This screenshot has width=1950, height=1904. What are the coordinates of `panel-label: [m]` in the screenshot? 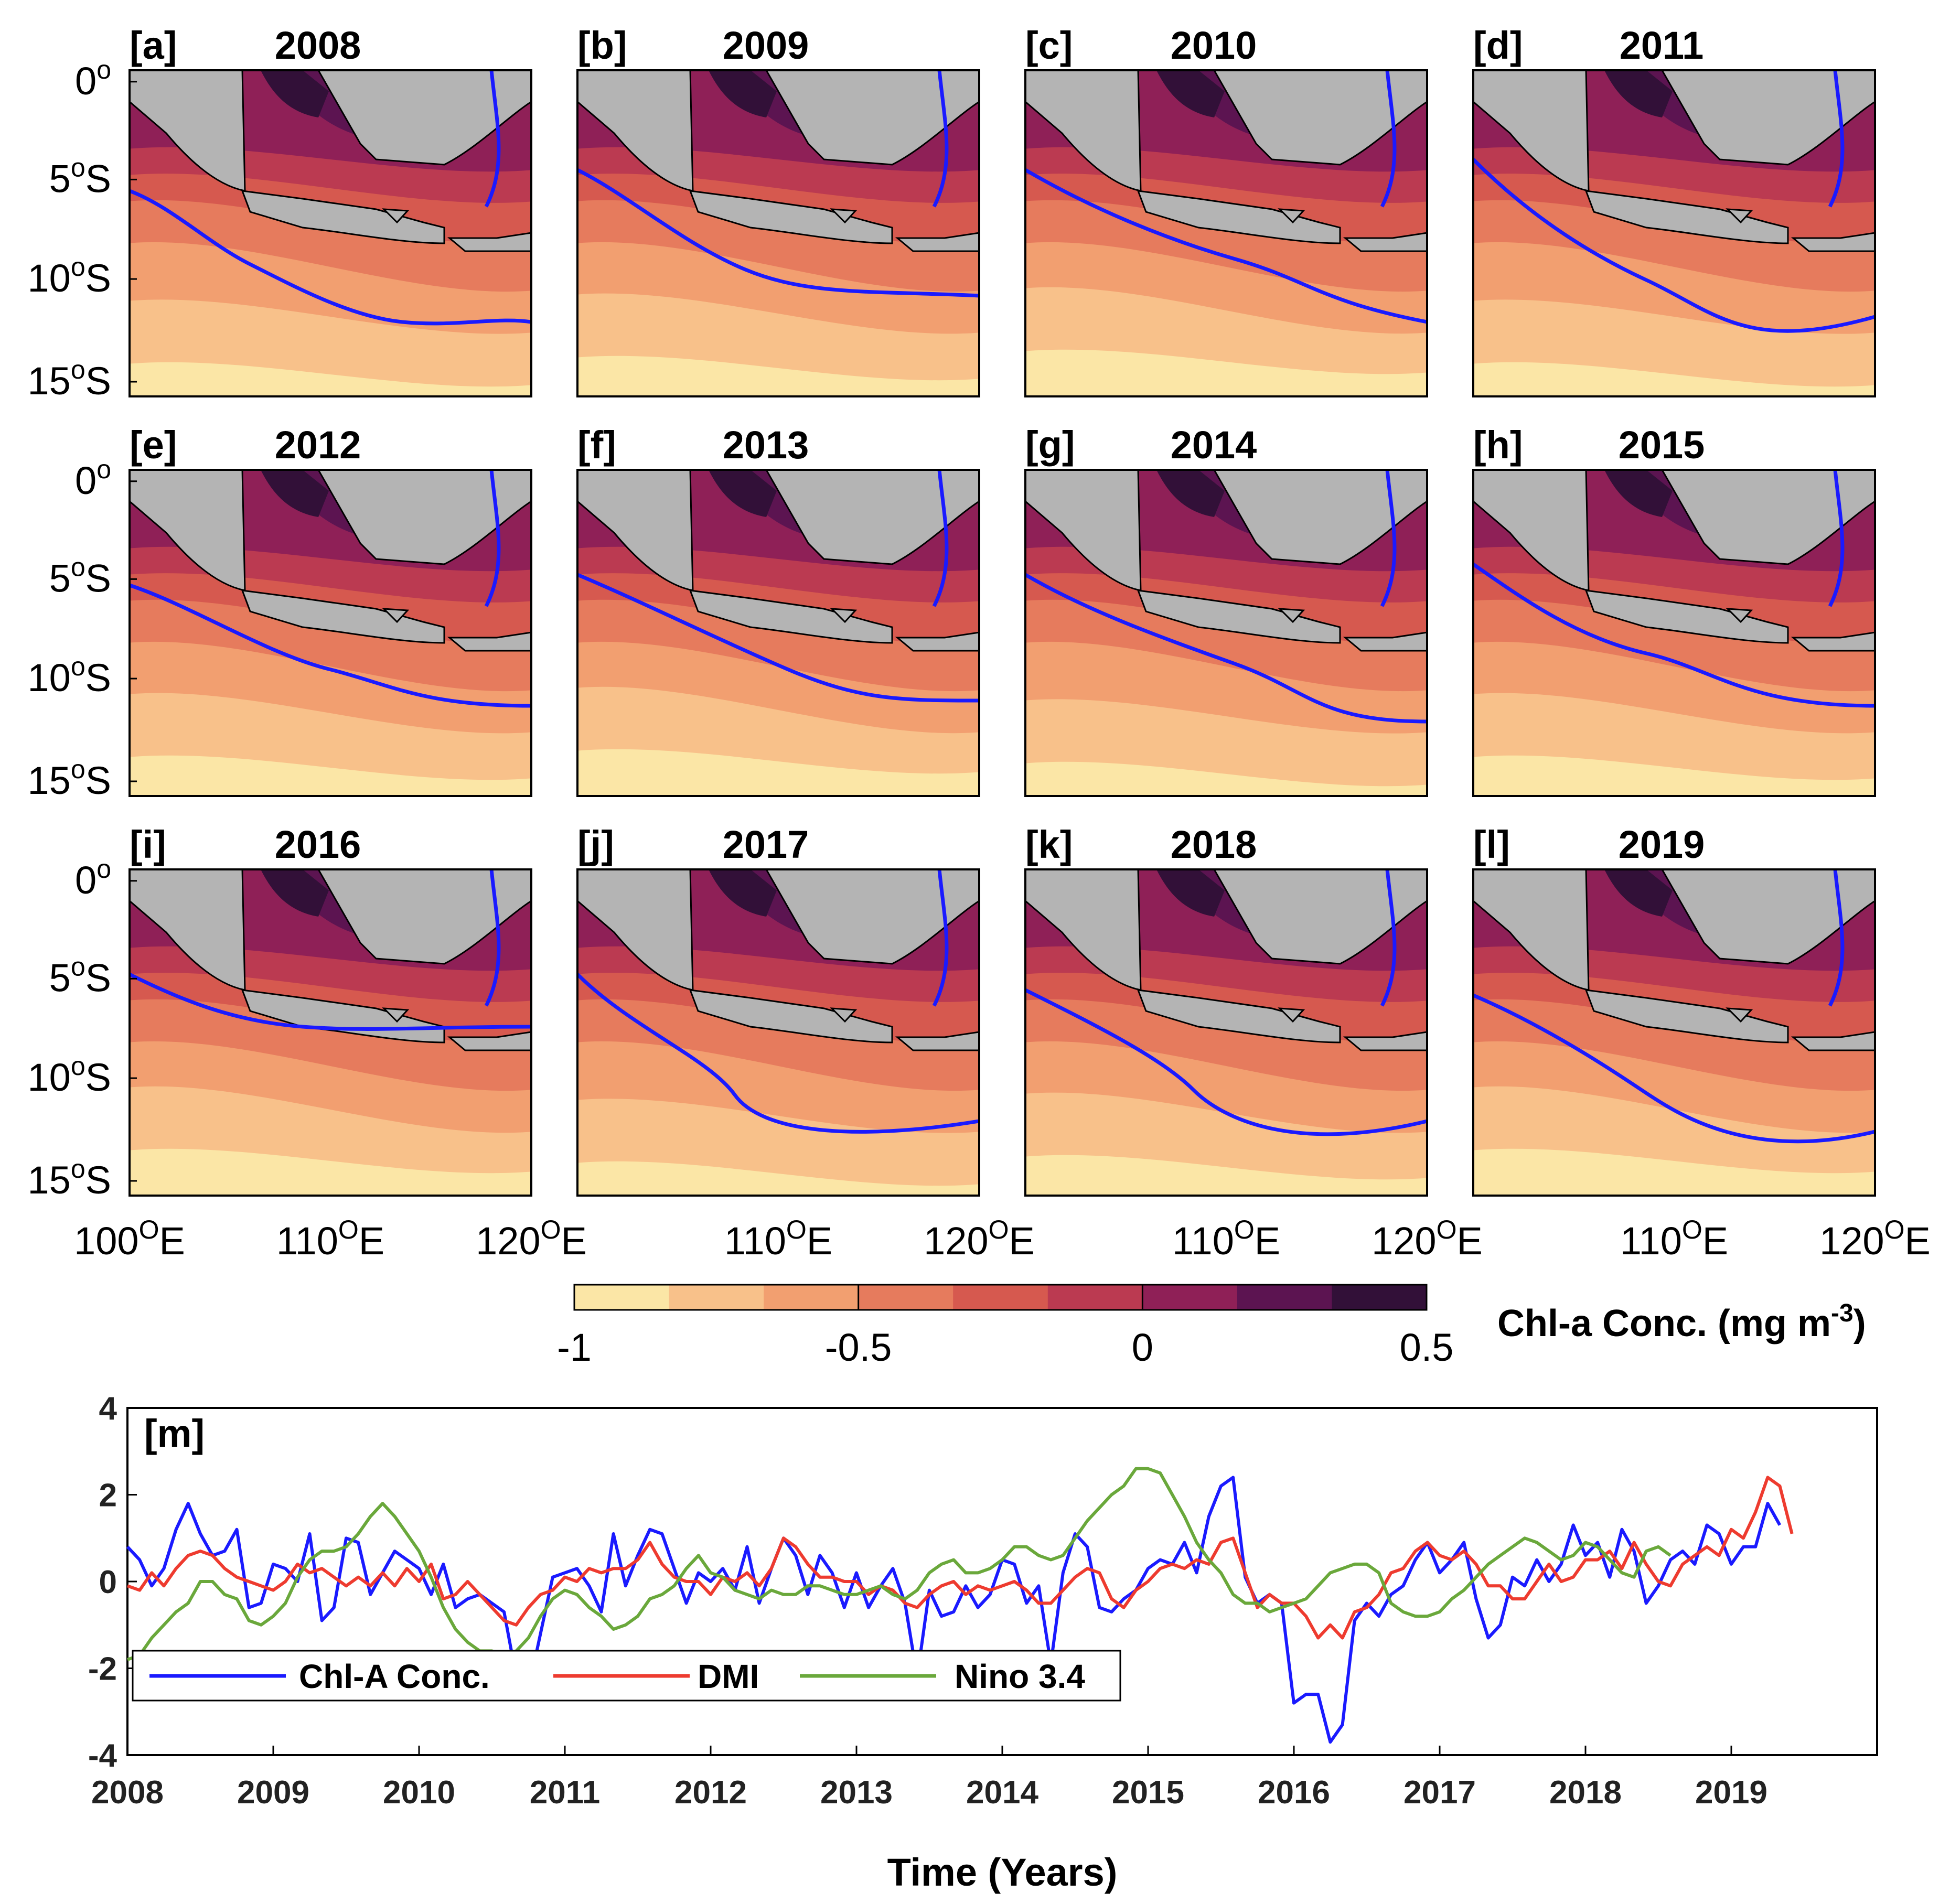 It's located at (175, 1433).